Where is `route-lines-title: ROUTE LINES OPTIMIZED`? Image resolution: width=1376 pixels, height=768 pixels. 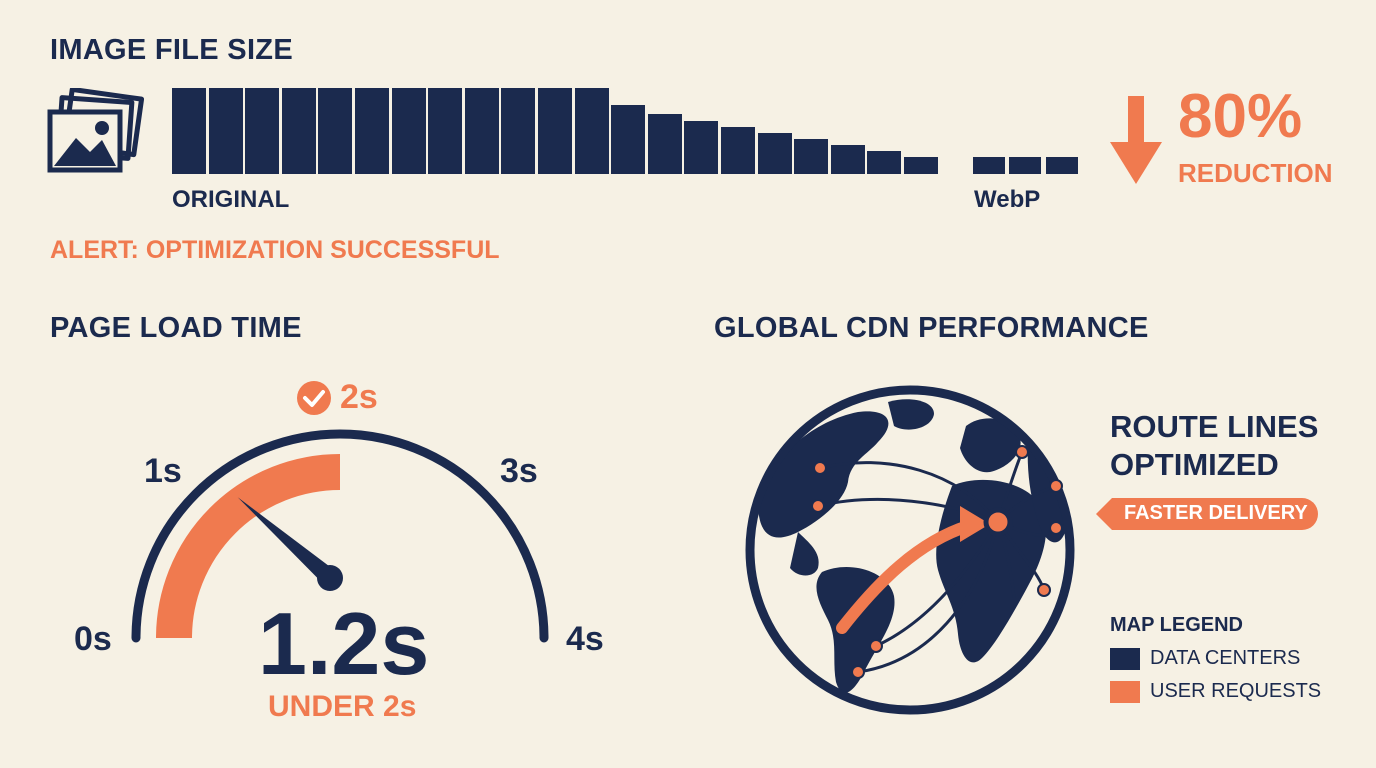 route-lines-title: ROUTE LINES OPTIMIZED is located at coordinates (1214, 446).